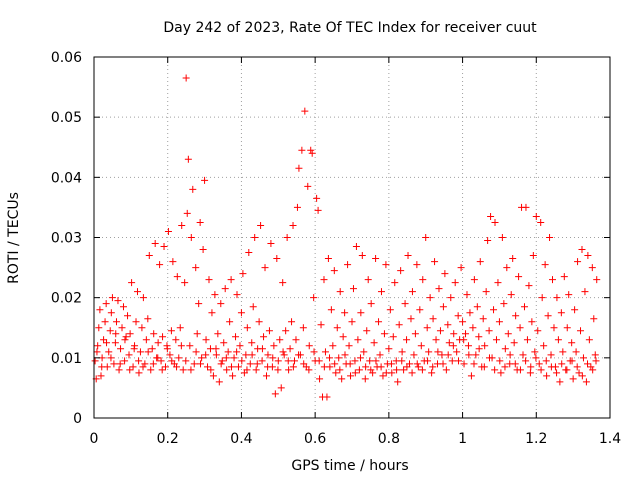 This screenshot has width=640, height=480. What do you see at coordinates (66, 178) in the screenshot?
I see `y-tick-label: 0.04` at bounding box center [66, 178].